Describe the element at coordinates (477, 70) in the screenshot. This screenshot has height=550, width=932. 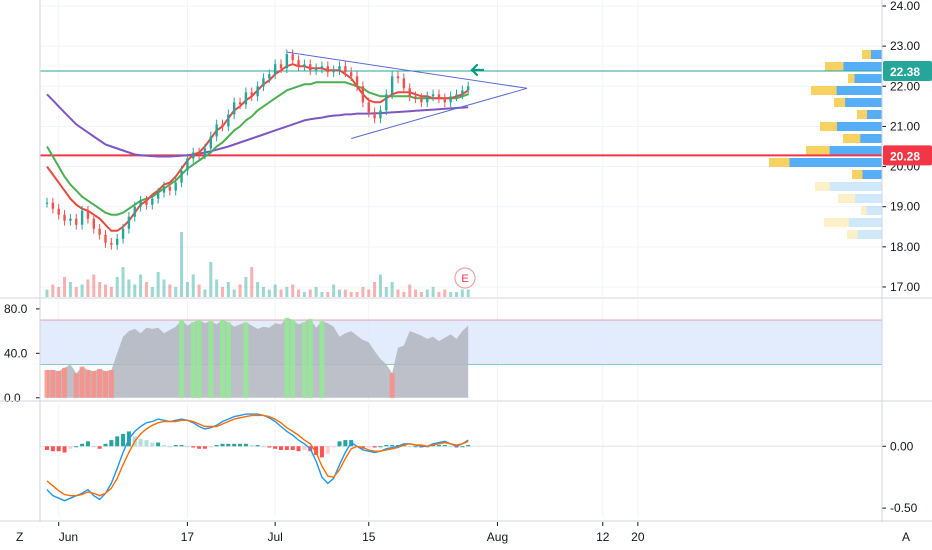
I see `arrow-left-icon` at that location.